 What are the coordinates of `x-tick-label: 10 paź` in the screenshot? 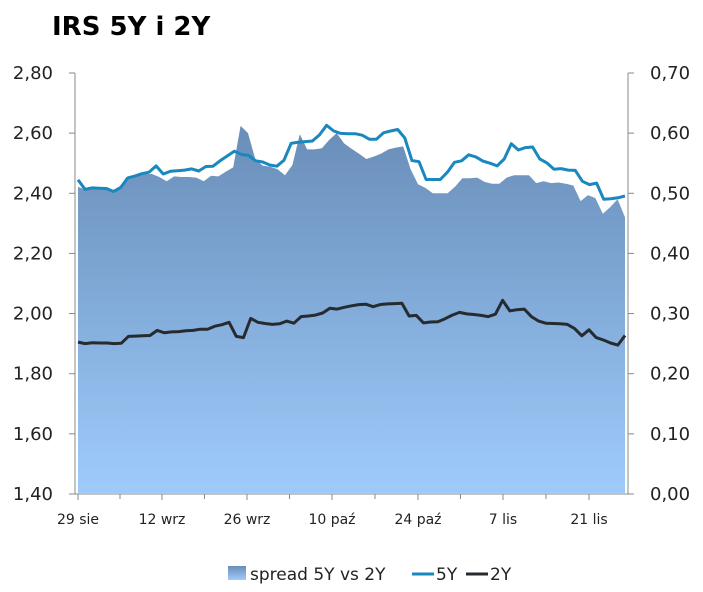 It's located at (331, 520).